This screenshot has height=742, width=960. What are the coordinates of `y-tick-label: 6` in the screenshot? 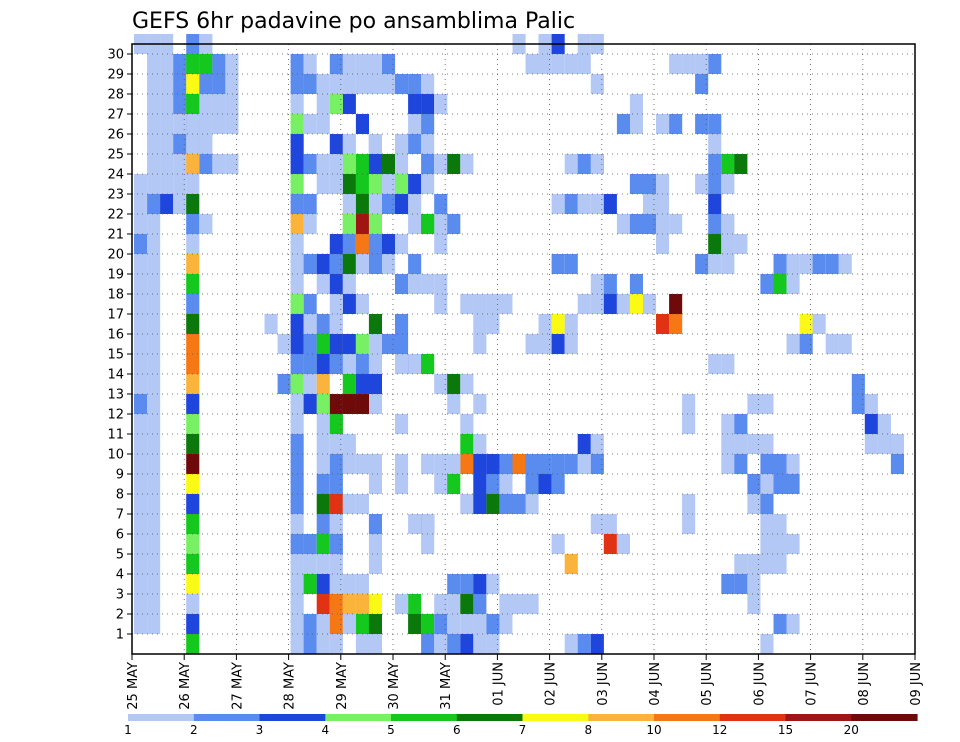 It's located at (120, 535).